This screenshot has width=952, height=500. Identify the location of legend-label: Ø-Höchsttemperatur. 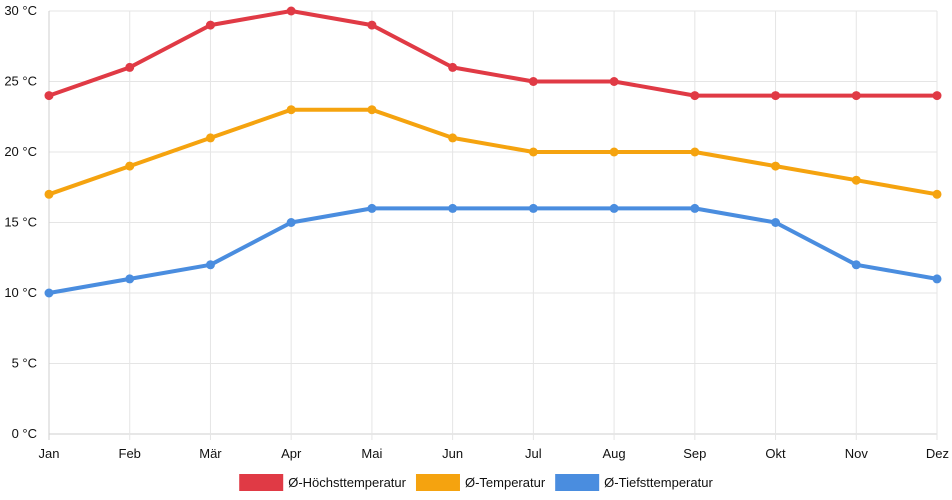
(347, 482).